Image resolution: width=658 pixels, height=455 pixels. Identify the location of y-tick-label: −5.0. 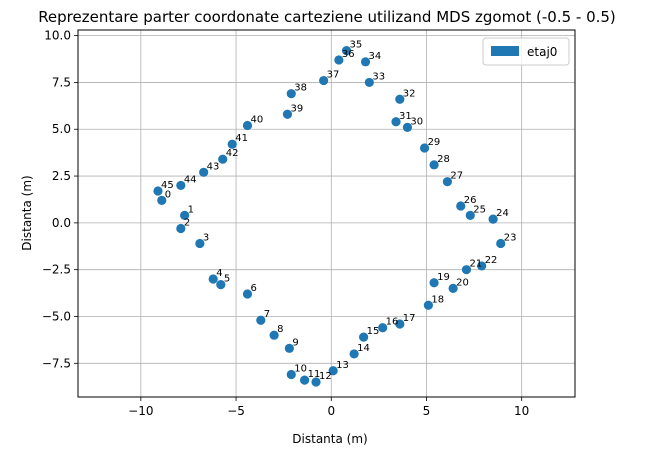
(56, 316).